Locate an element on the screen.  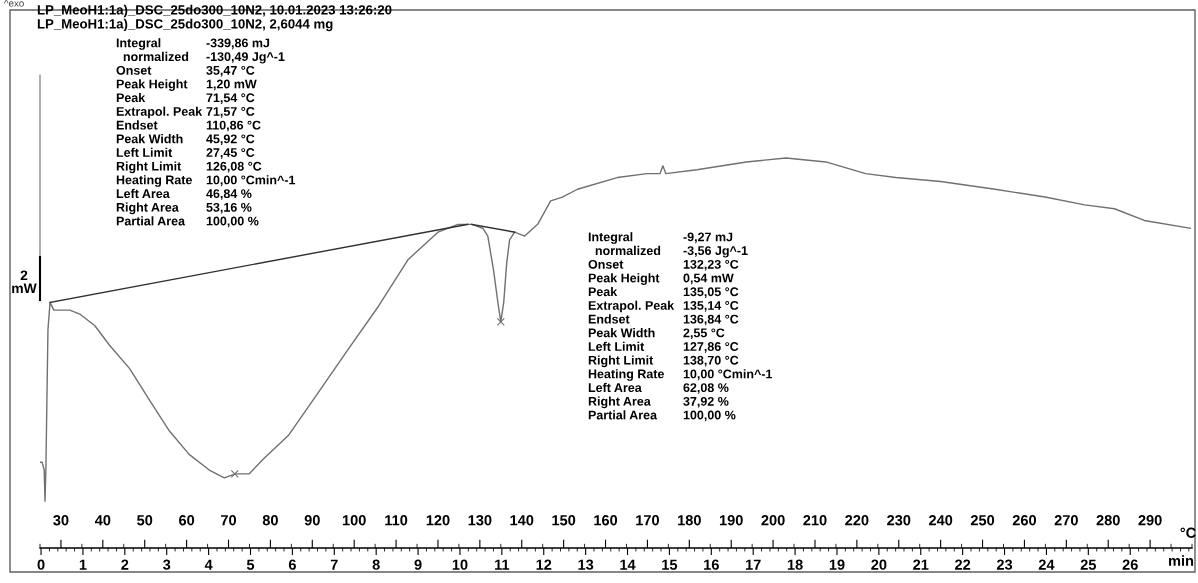
x-tick-label: 270 is located at coordinates (1066, 520).